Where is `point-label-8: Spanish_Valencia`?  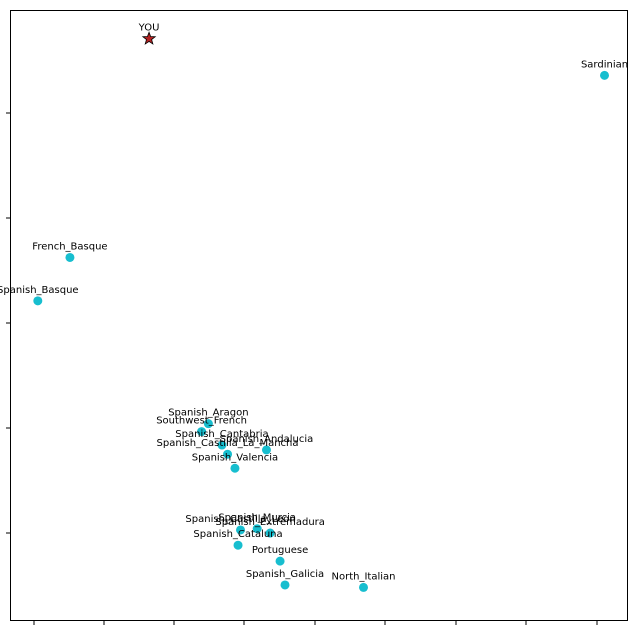 point-label-8: Spanish_Valencia is located at coordinates (235, 457).